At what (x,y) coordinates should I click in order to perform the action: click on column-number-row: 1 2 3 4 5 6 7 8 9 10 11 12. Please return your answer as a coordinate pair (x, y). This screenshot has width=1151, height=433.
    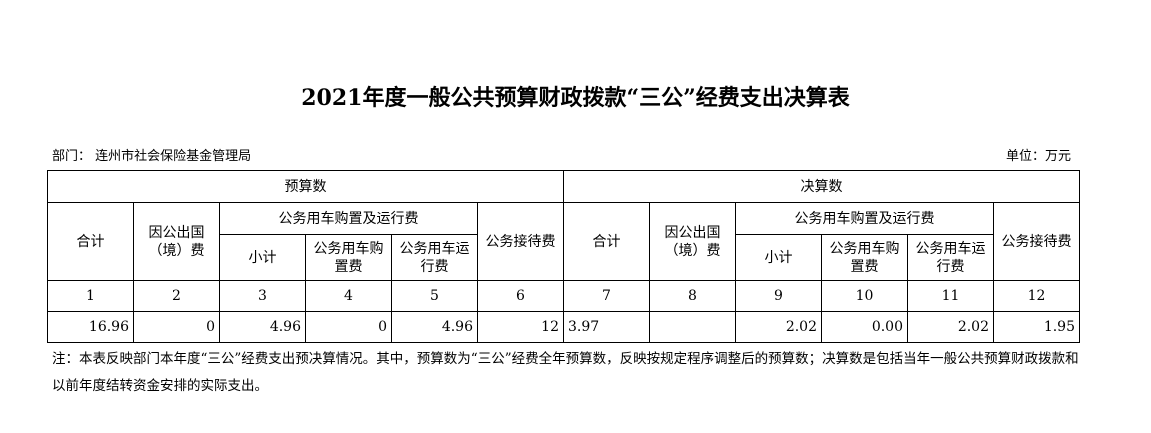
    Looking at the image, I should click on (563, 296).